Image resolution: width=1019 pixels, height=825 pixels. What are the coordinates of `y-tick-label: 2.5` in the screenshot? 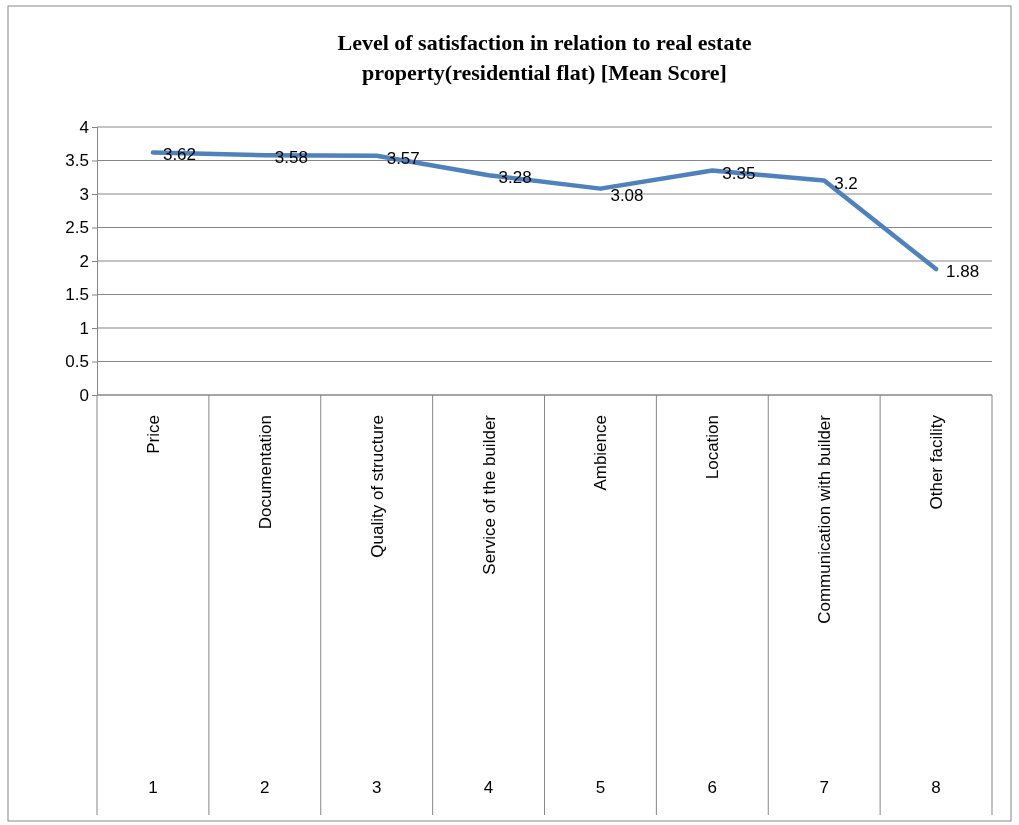 It's located at (77, 228).